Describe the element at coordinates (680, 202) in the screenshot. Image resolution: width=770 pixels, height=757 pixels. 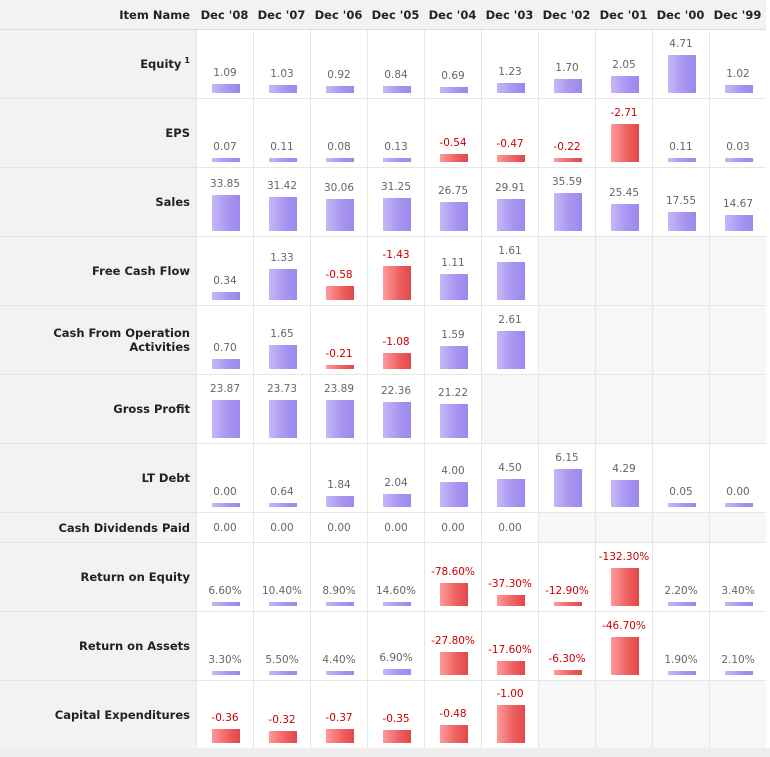
I see `data-cell: 17.55` at that location.